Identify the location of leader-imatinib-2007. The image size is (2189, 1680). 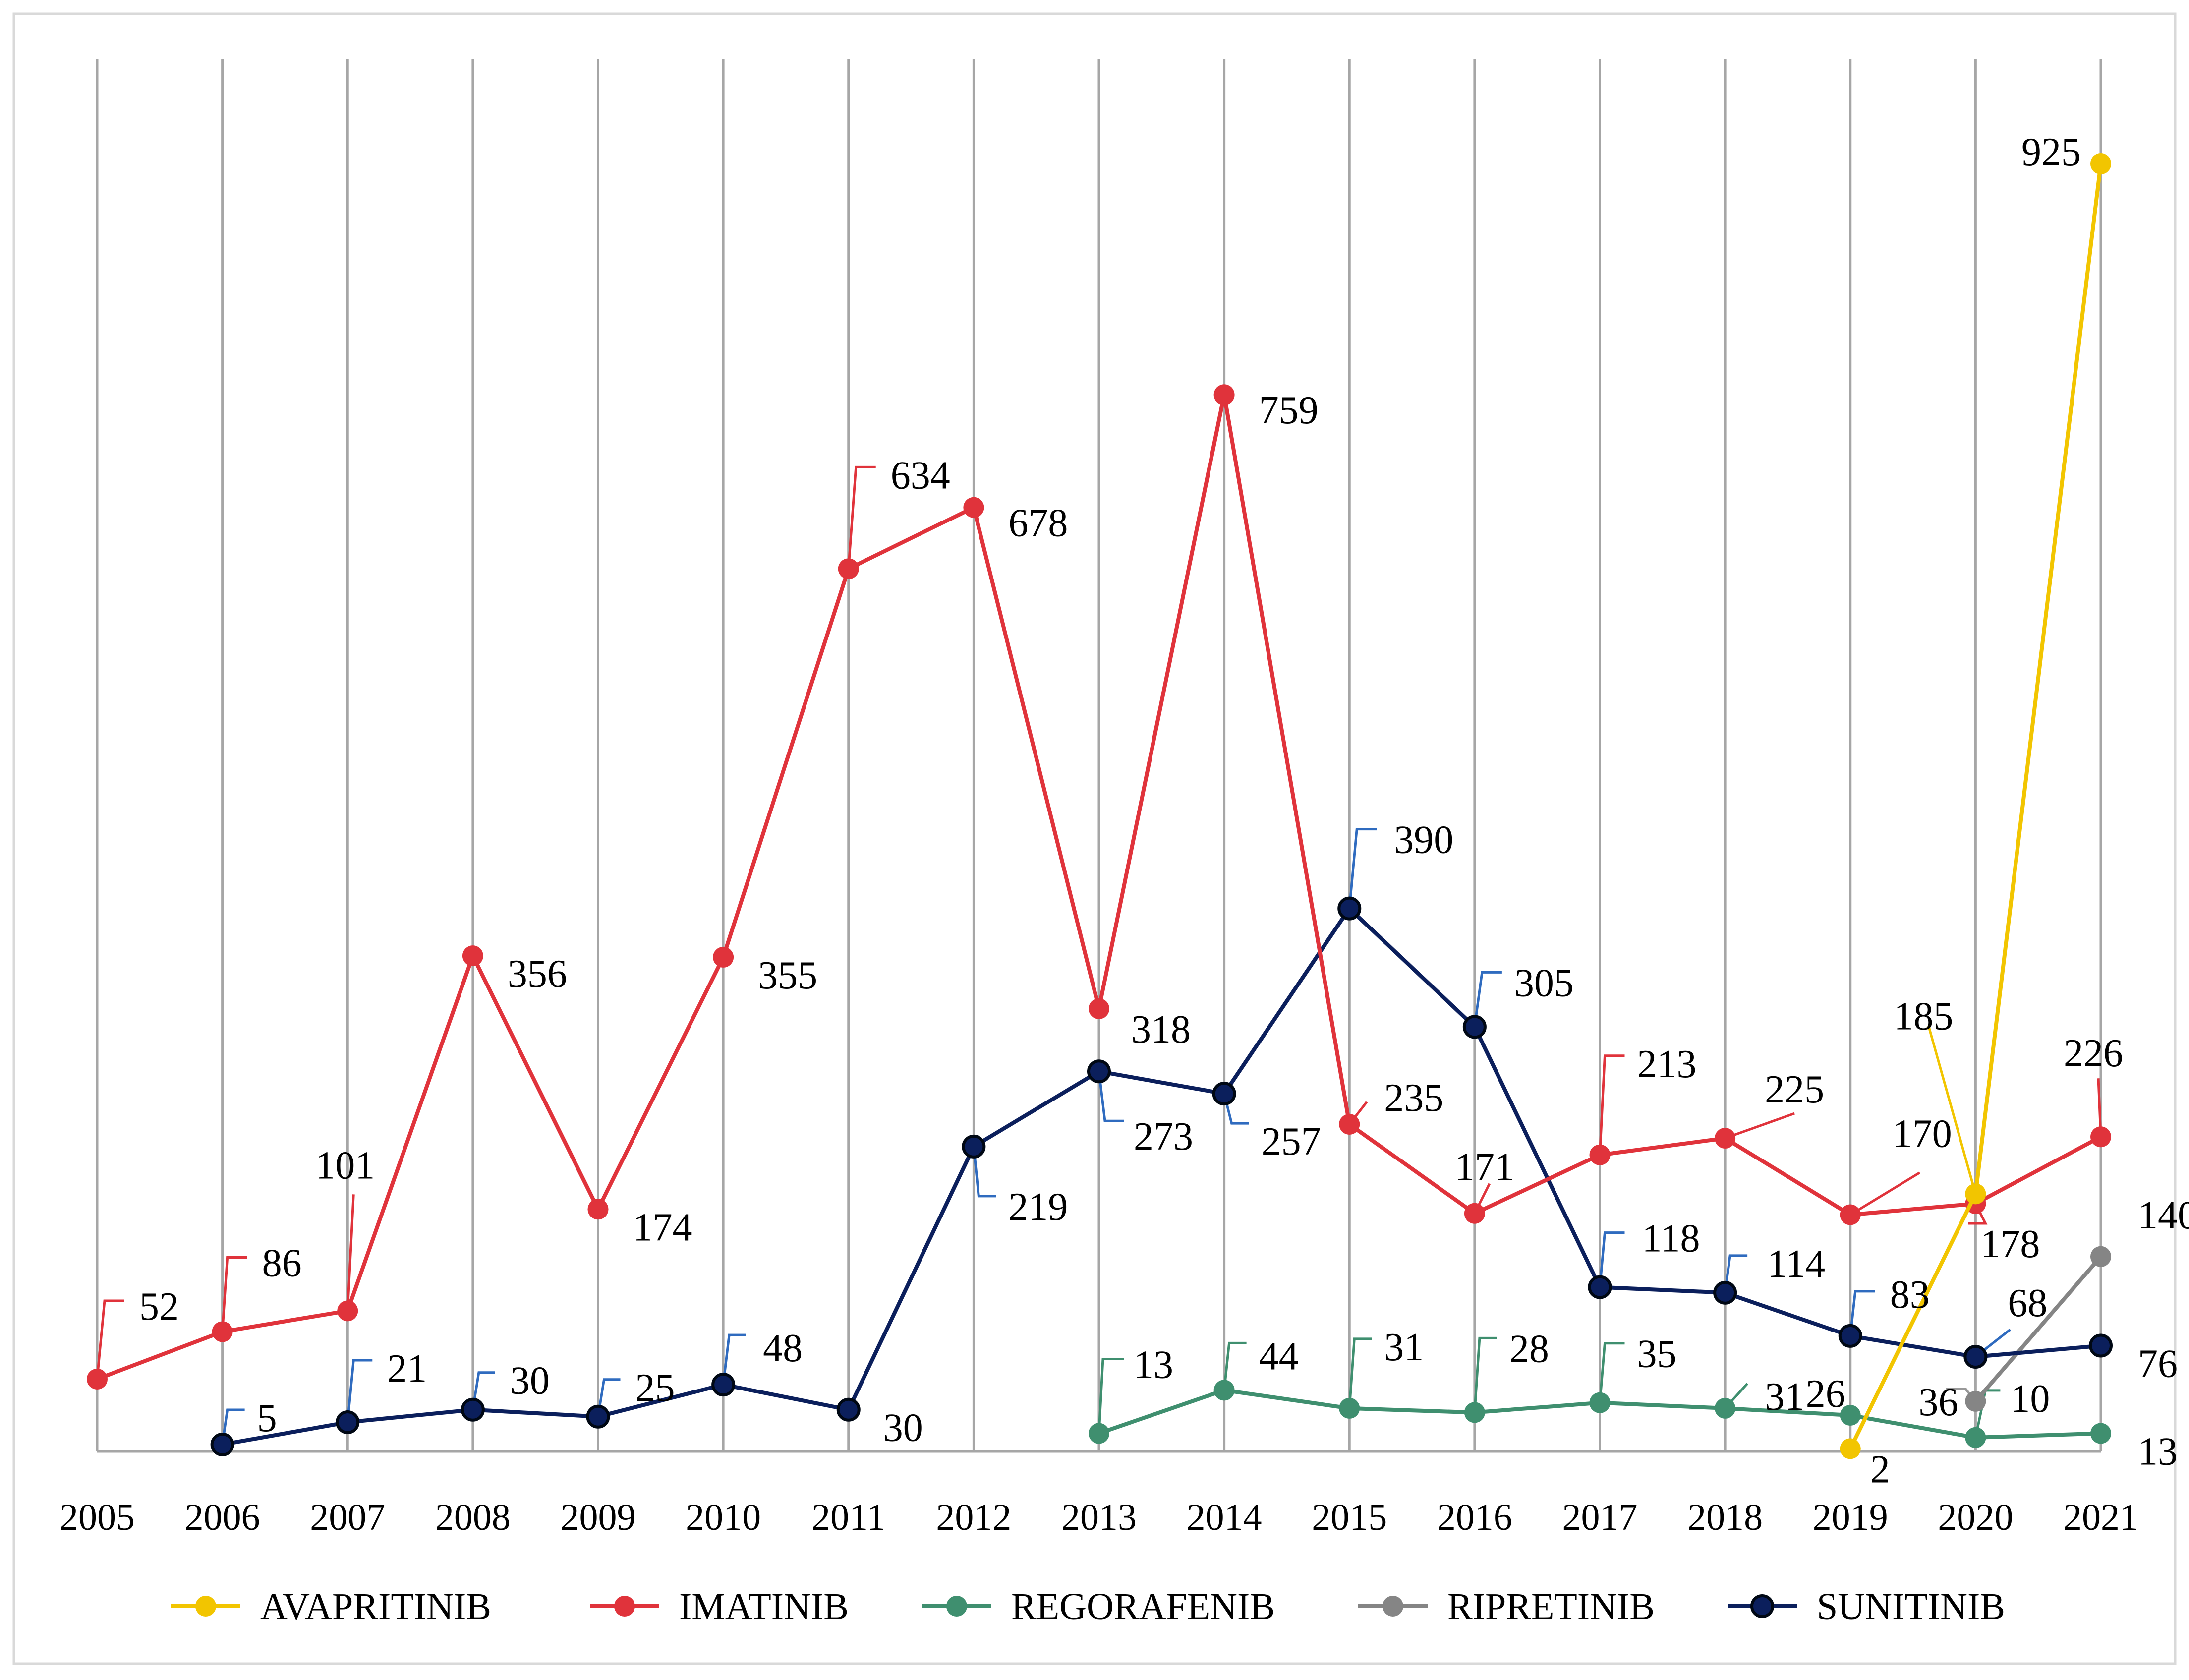
(350, 1252).